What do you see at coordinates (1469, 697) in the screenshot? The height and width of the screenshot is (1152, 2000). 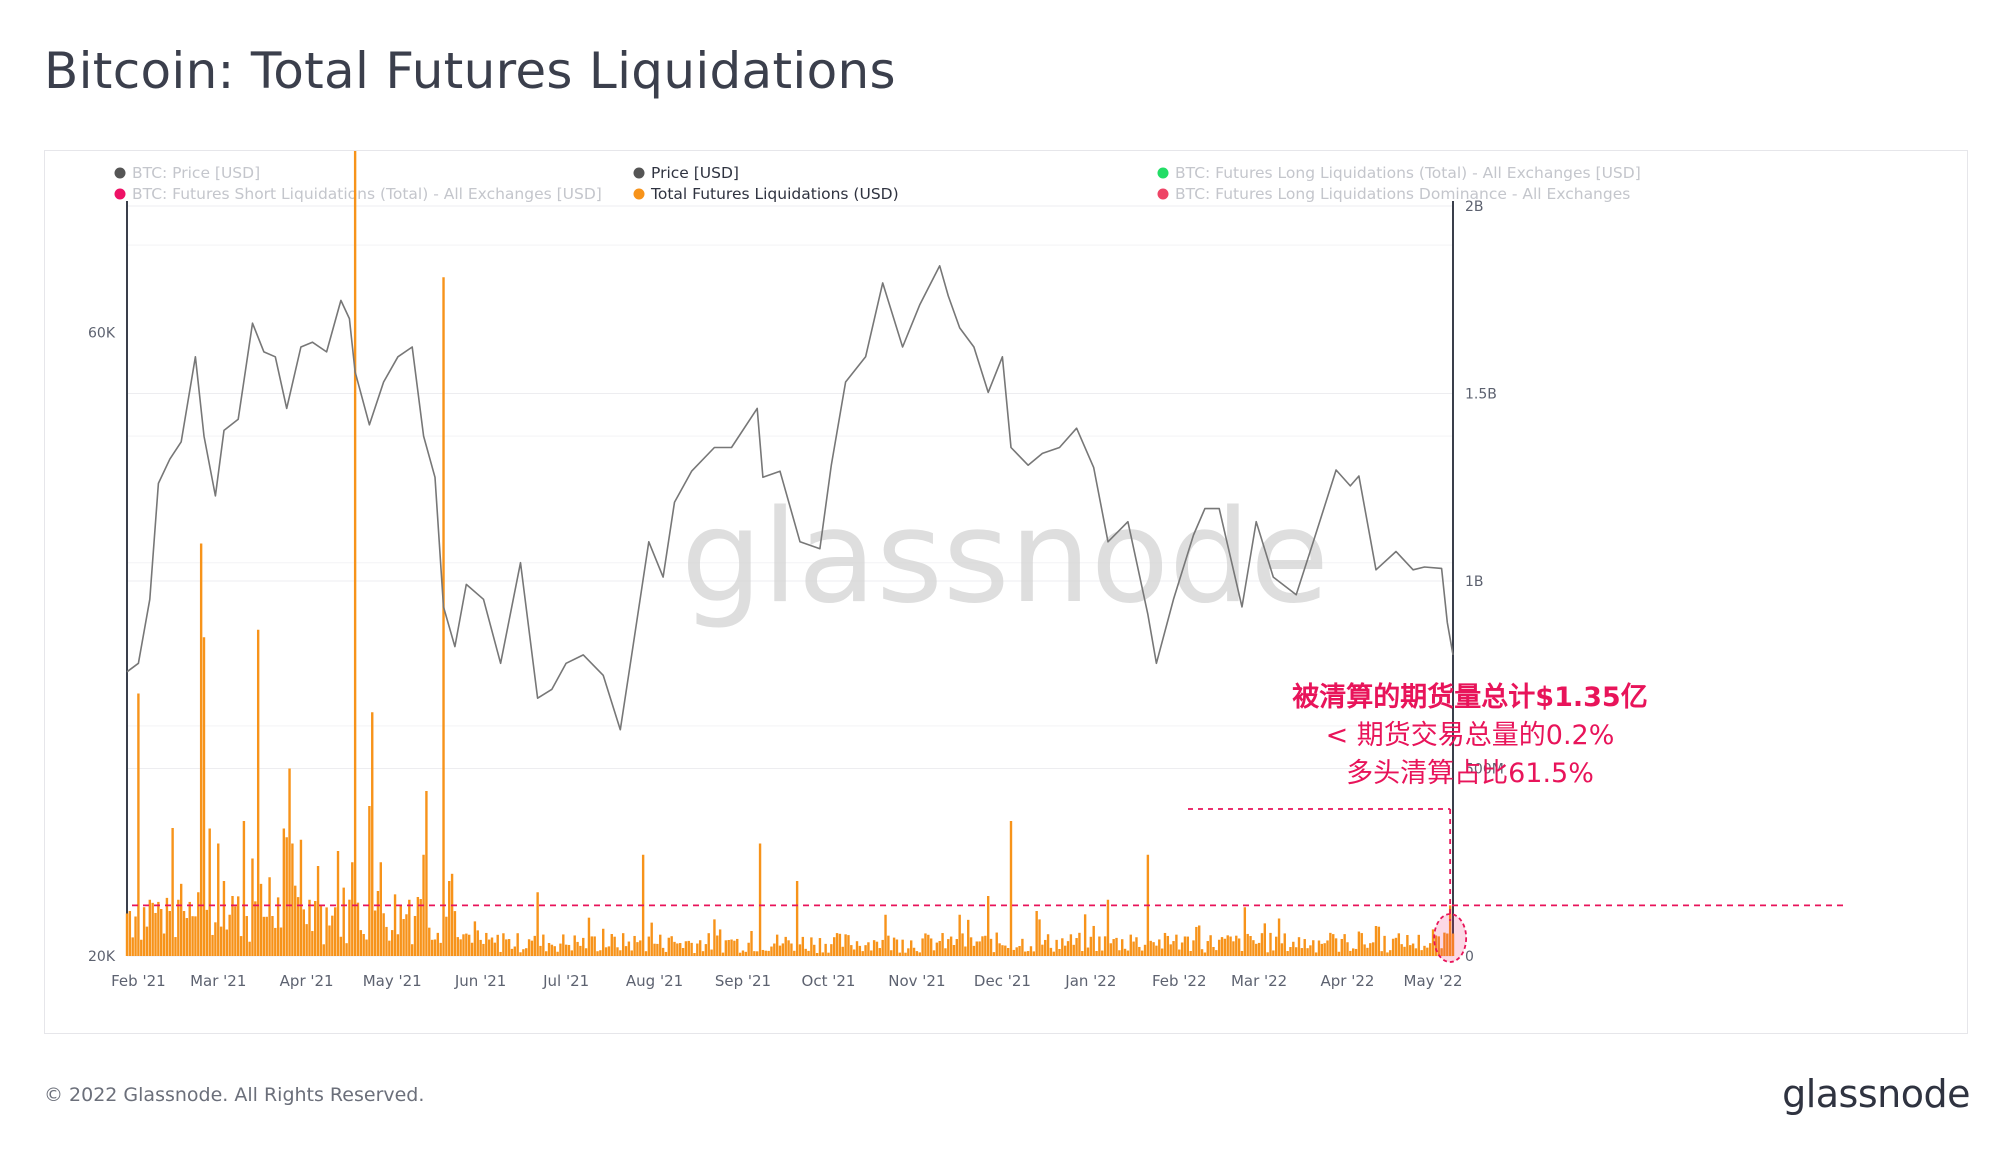 I see `annotation-line-1: 被清算的期货量总计$1.35亿` at bounding box center [1469, 697].